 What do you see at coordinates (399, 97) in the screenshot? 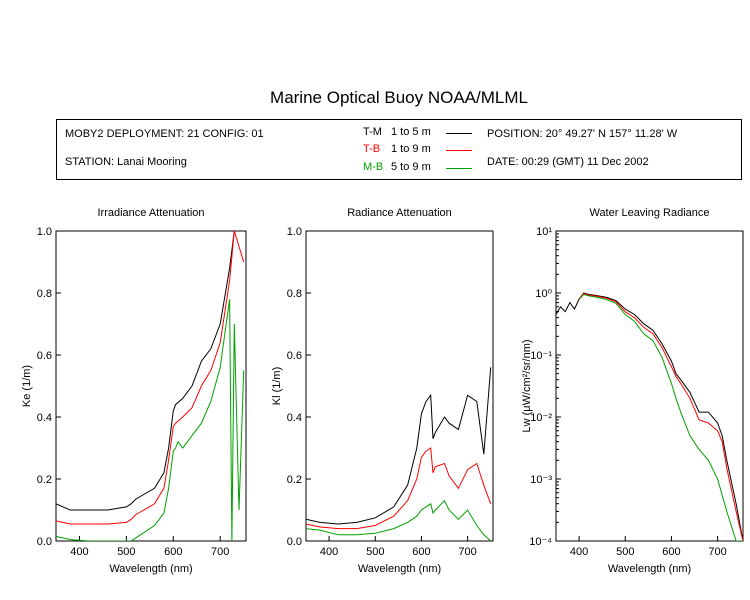
I see `chart-title: Marine Optical Buoy NOAA/MLML` at bounding box center [399, 97].